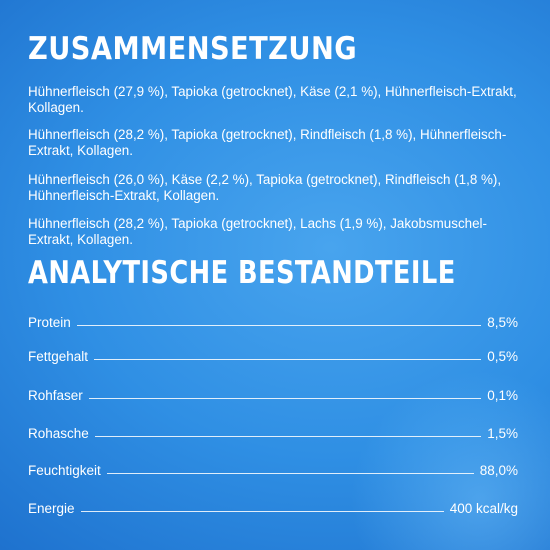 The width and height of the screenshot is (550, 550). Describe the element at coordinates (273, 507) in the screenshot. I see `analysis-row-energy: Energie 400 kcal/kg` at that location.